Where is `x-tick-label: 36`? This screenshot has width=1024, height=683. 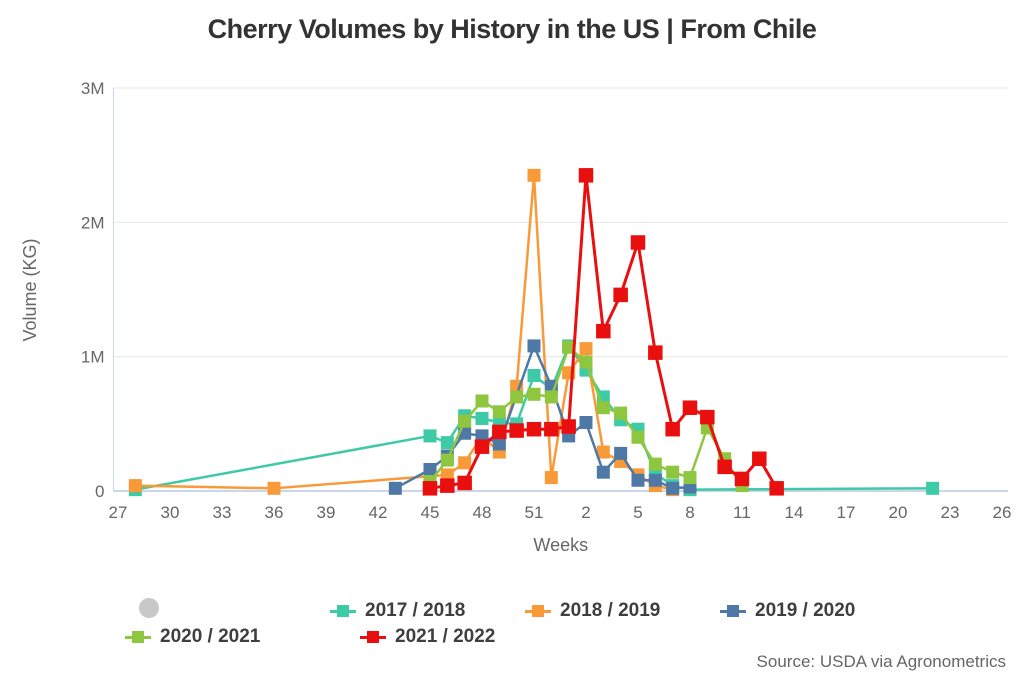
x-tick-label: 36 is located at coordinates (274, 512).